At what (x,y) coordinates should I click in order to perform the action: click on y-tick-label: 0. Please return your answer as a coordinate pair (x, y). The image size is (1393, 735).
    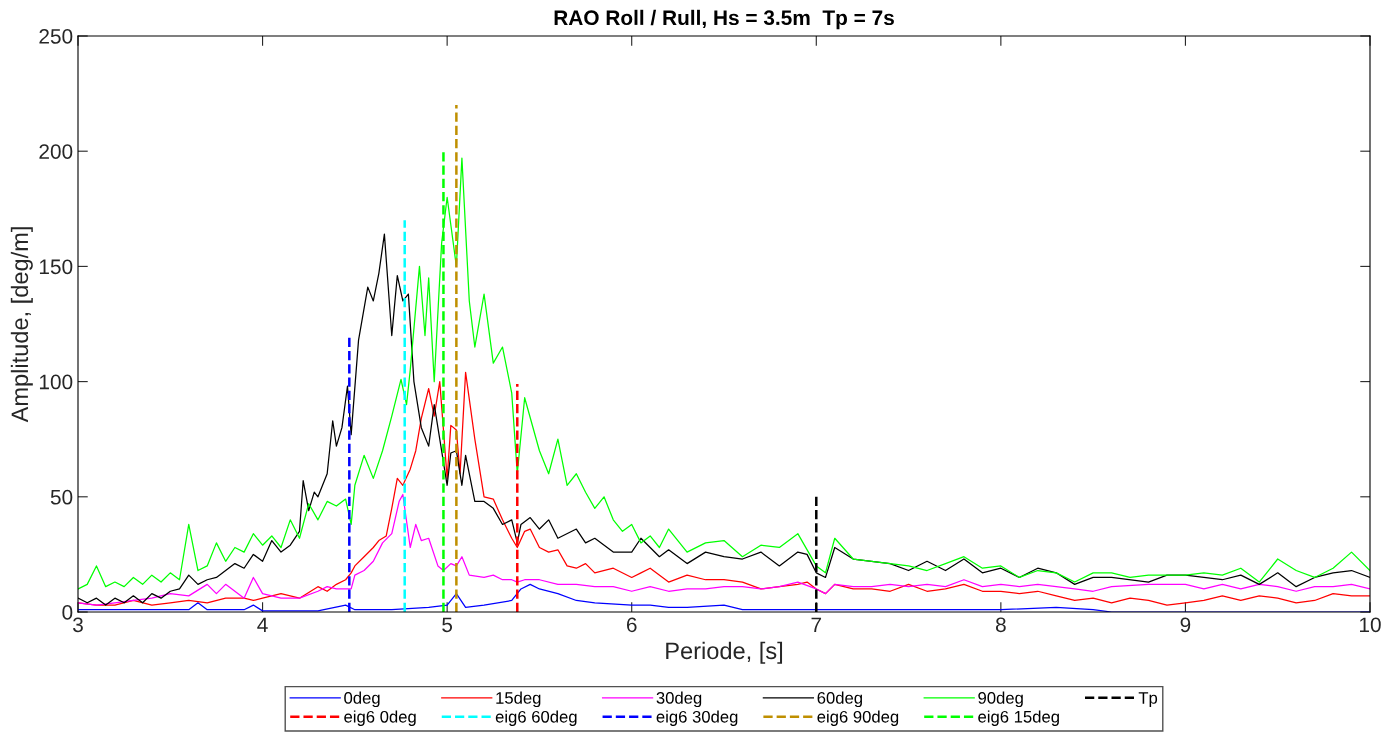
    Looking at the image, I should click on (67, 612).